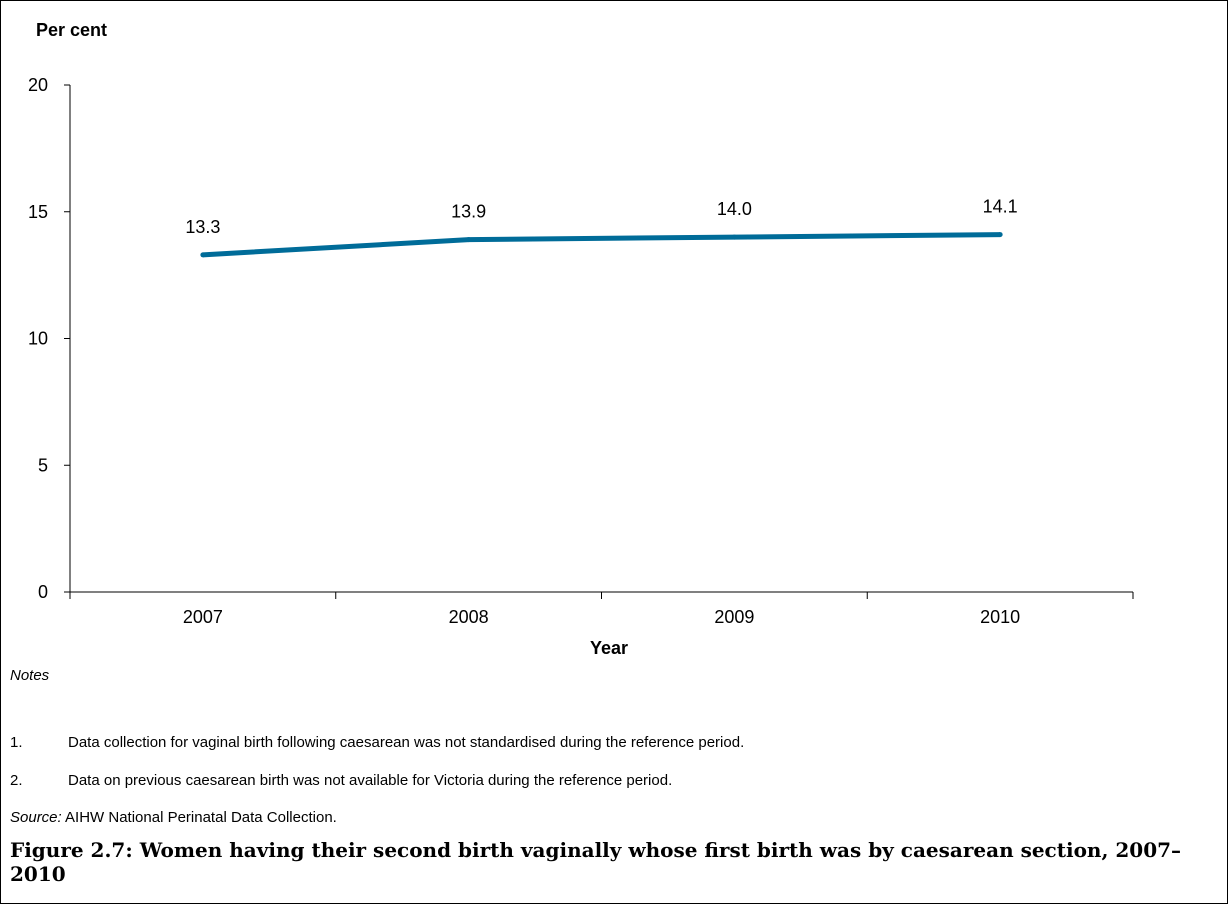 The width and height of the screenshot is (1228, 904). What do you see at coordinates (43, 465) in the screenshot?
I see `y-tick-label: 5` at bounding box center [43, 465].